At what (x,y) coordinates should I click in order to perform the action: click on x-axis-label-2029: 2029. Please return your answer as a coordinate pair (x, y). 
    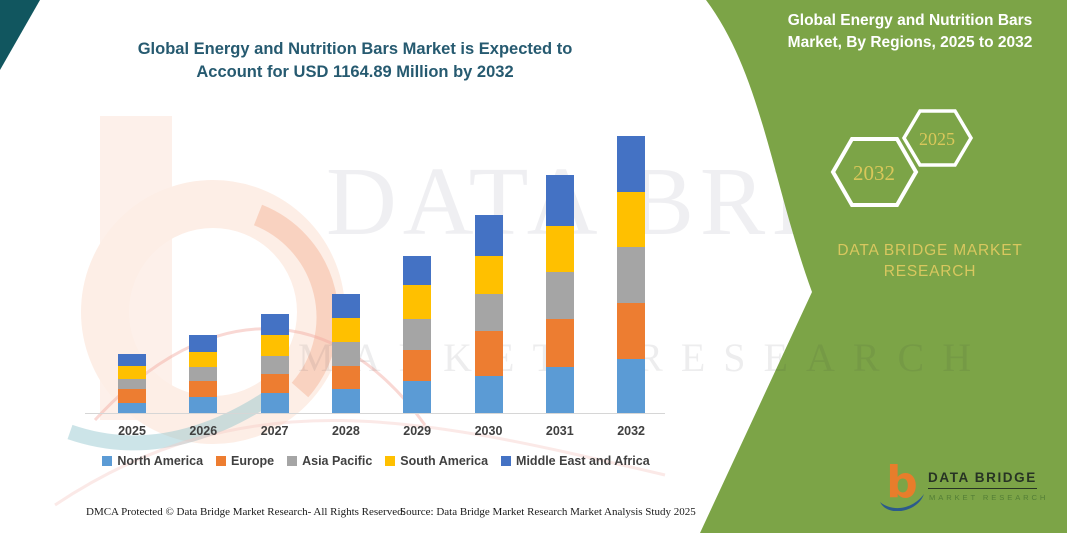
    Looking at the image, I should click on (417, 431).